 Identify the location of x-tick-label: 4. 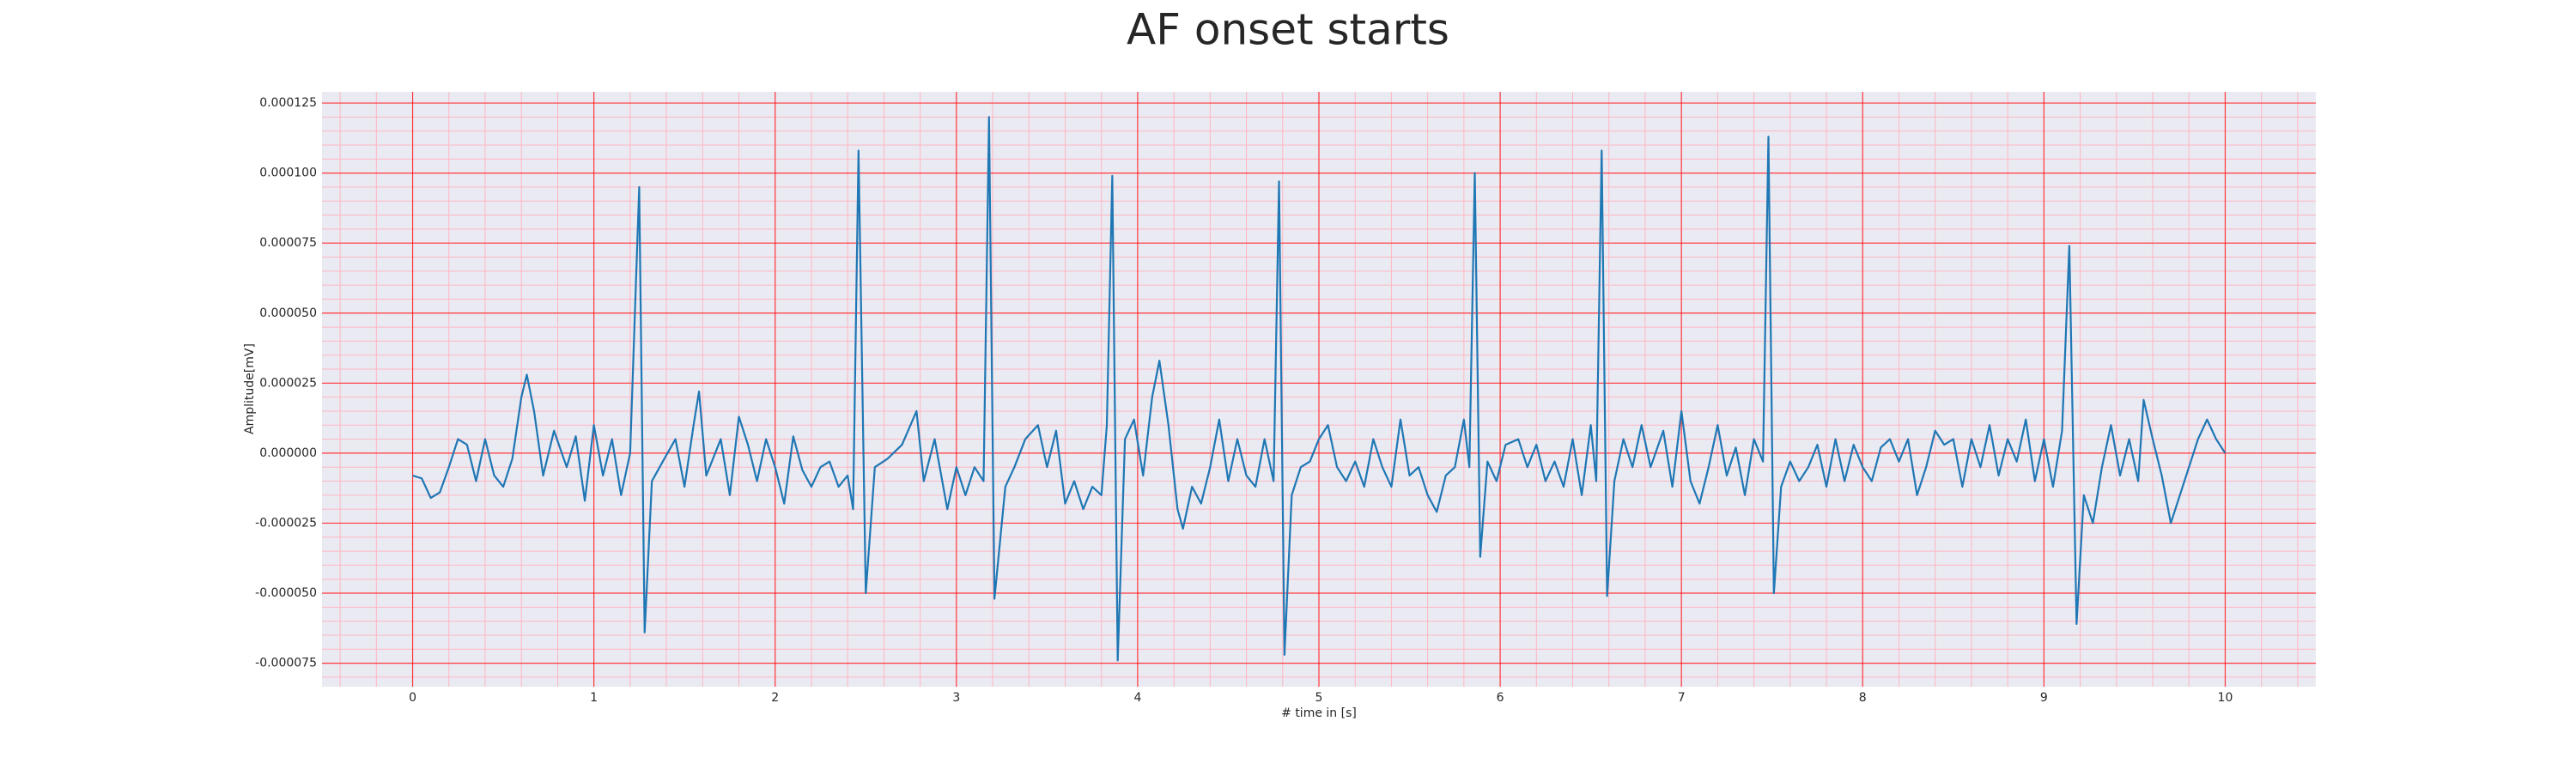
(1137, 698).